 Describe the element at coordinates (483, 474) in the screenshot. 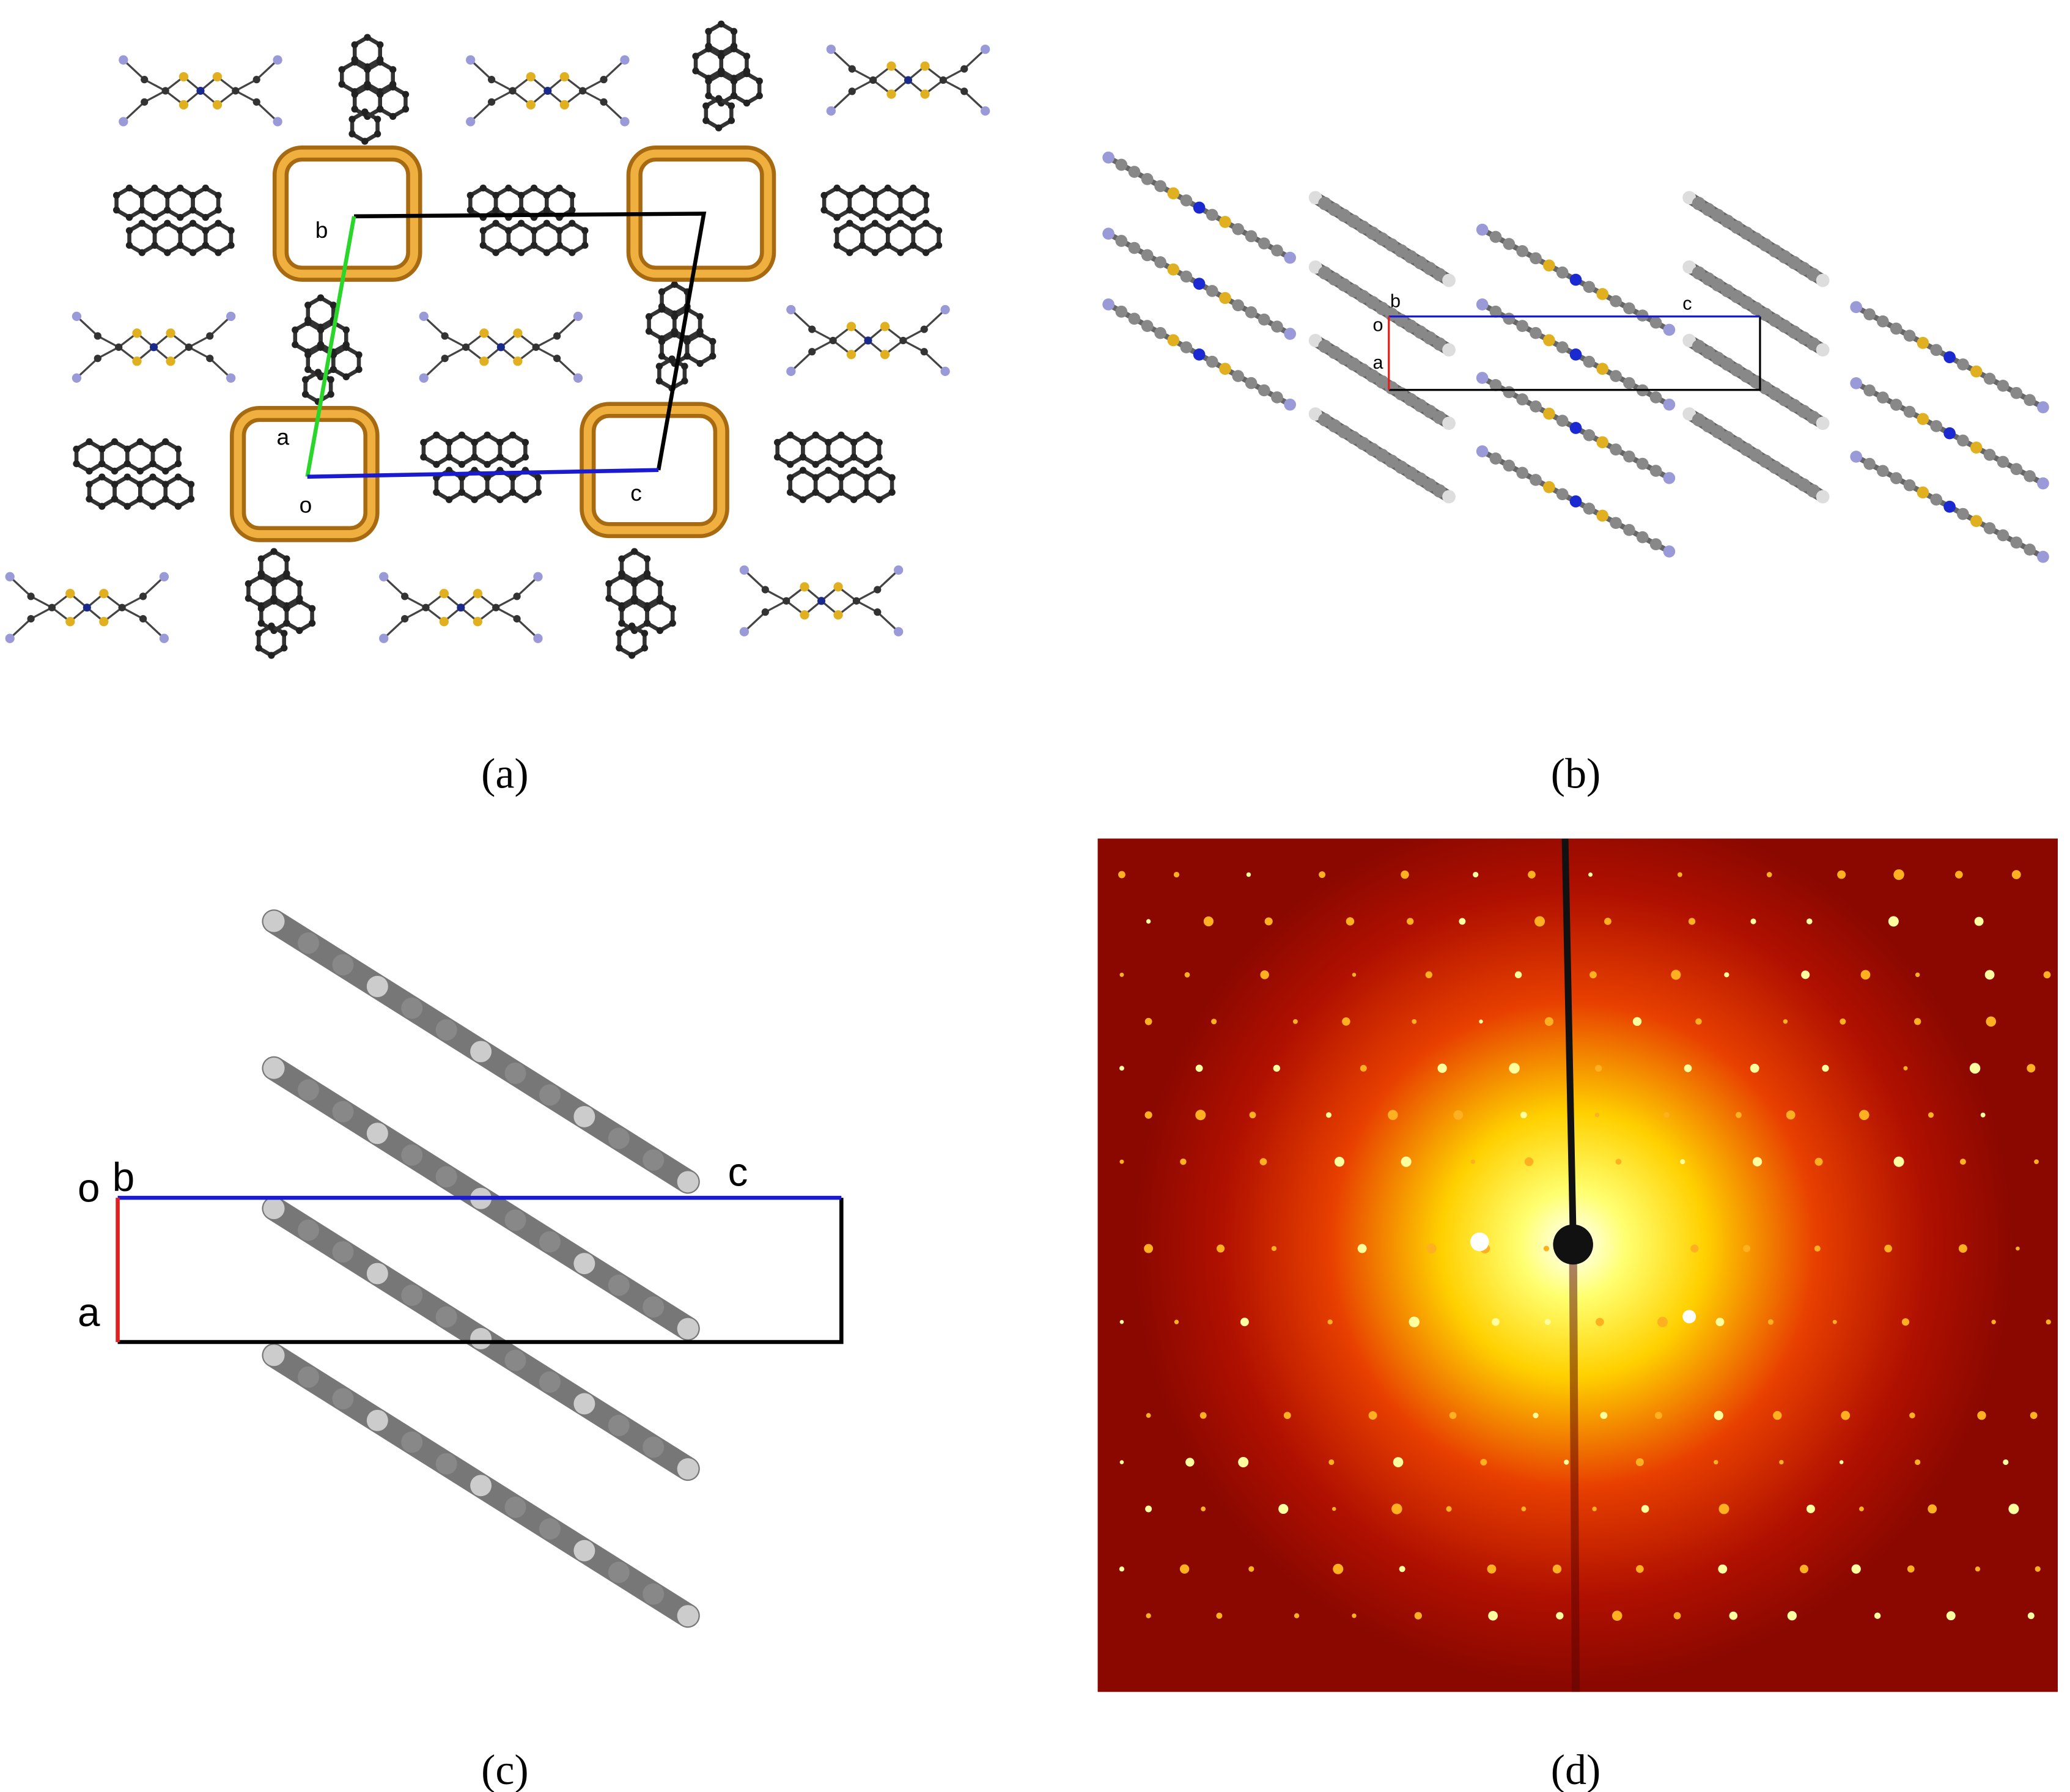

I see `axis-c` at that location.